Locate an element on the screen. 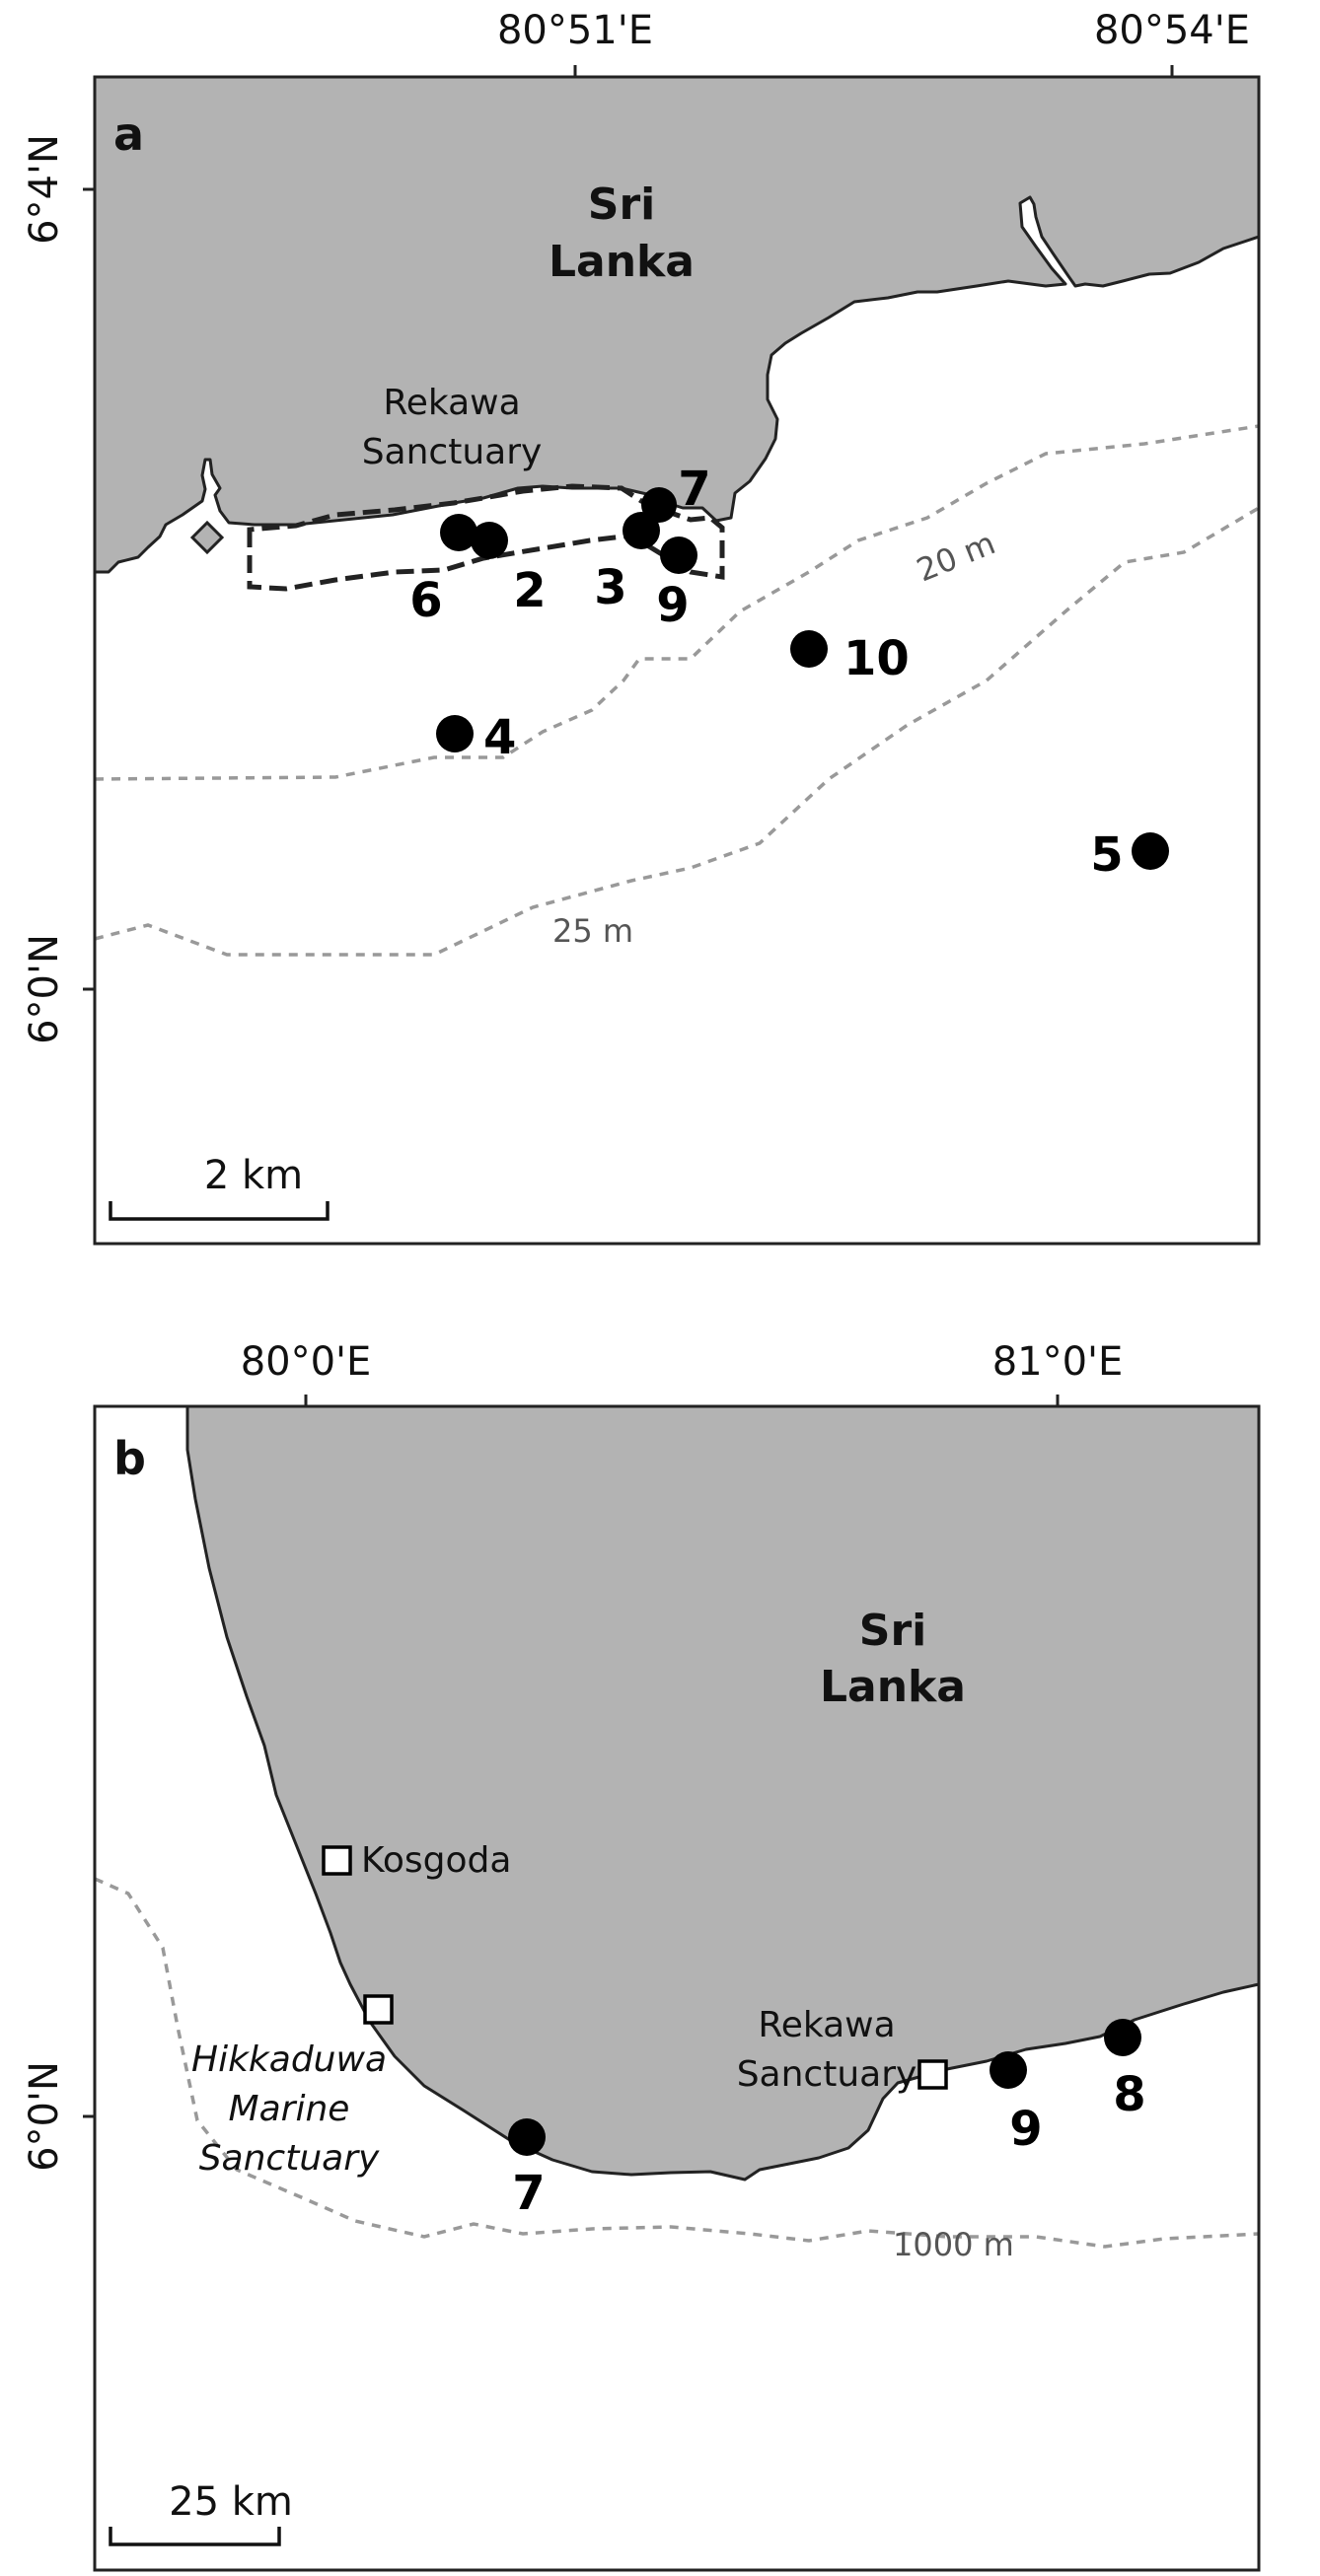 The height and width of the screenshot is (2576, 1320). x-tick-label-b-1: 80°0'E is located at coordinates (306, 1362).